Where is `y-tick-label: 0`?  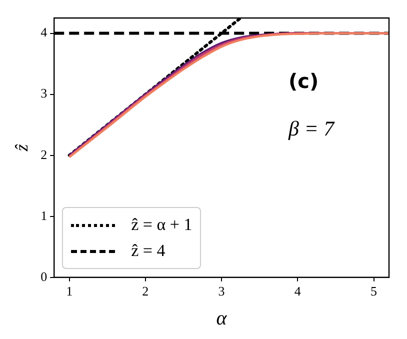 y-tick-label: 0 is located at coordinates (44, 276).